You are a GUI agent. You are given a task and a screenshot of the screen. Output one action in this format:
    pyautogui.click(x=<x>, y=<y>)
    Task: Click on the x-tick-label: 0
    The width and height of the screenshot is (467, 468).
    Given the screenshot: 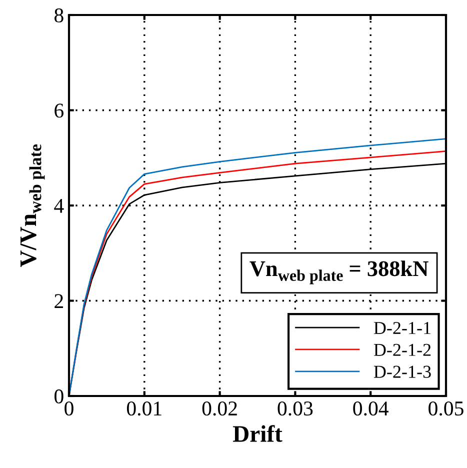 What is the action you would take?
    pyautogui.click(x=69, y=408)
    